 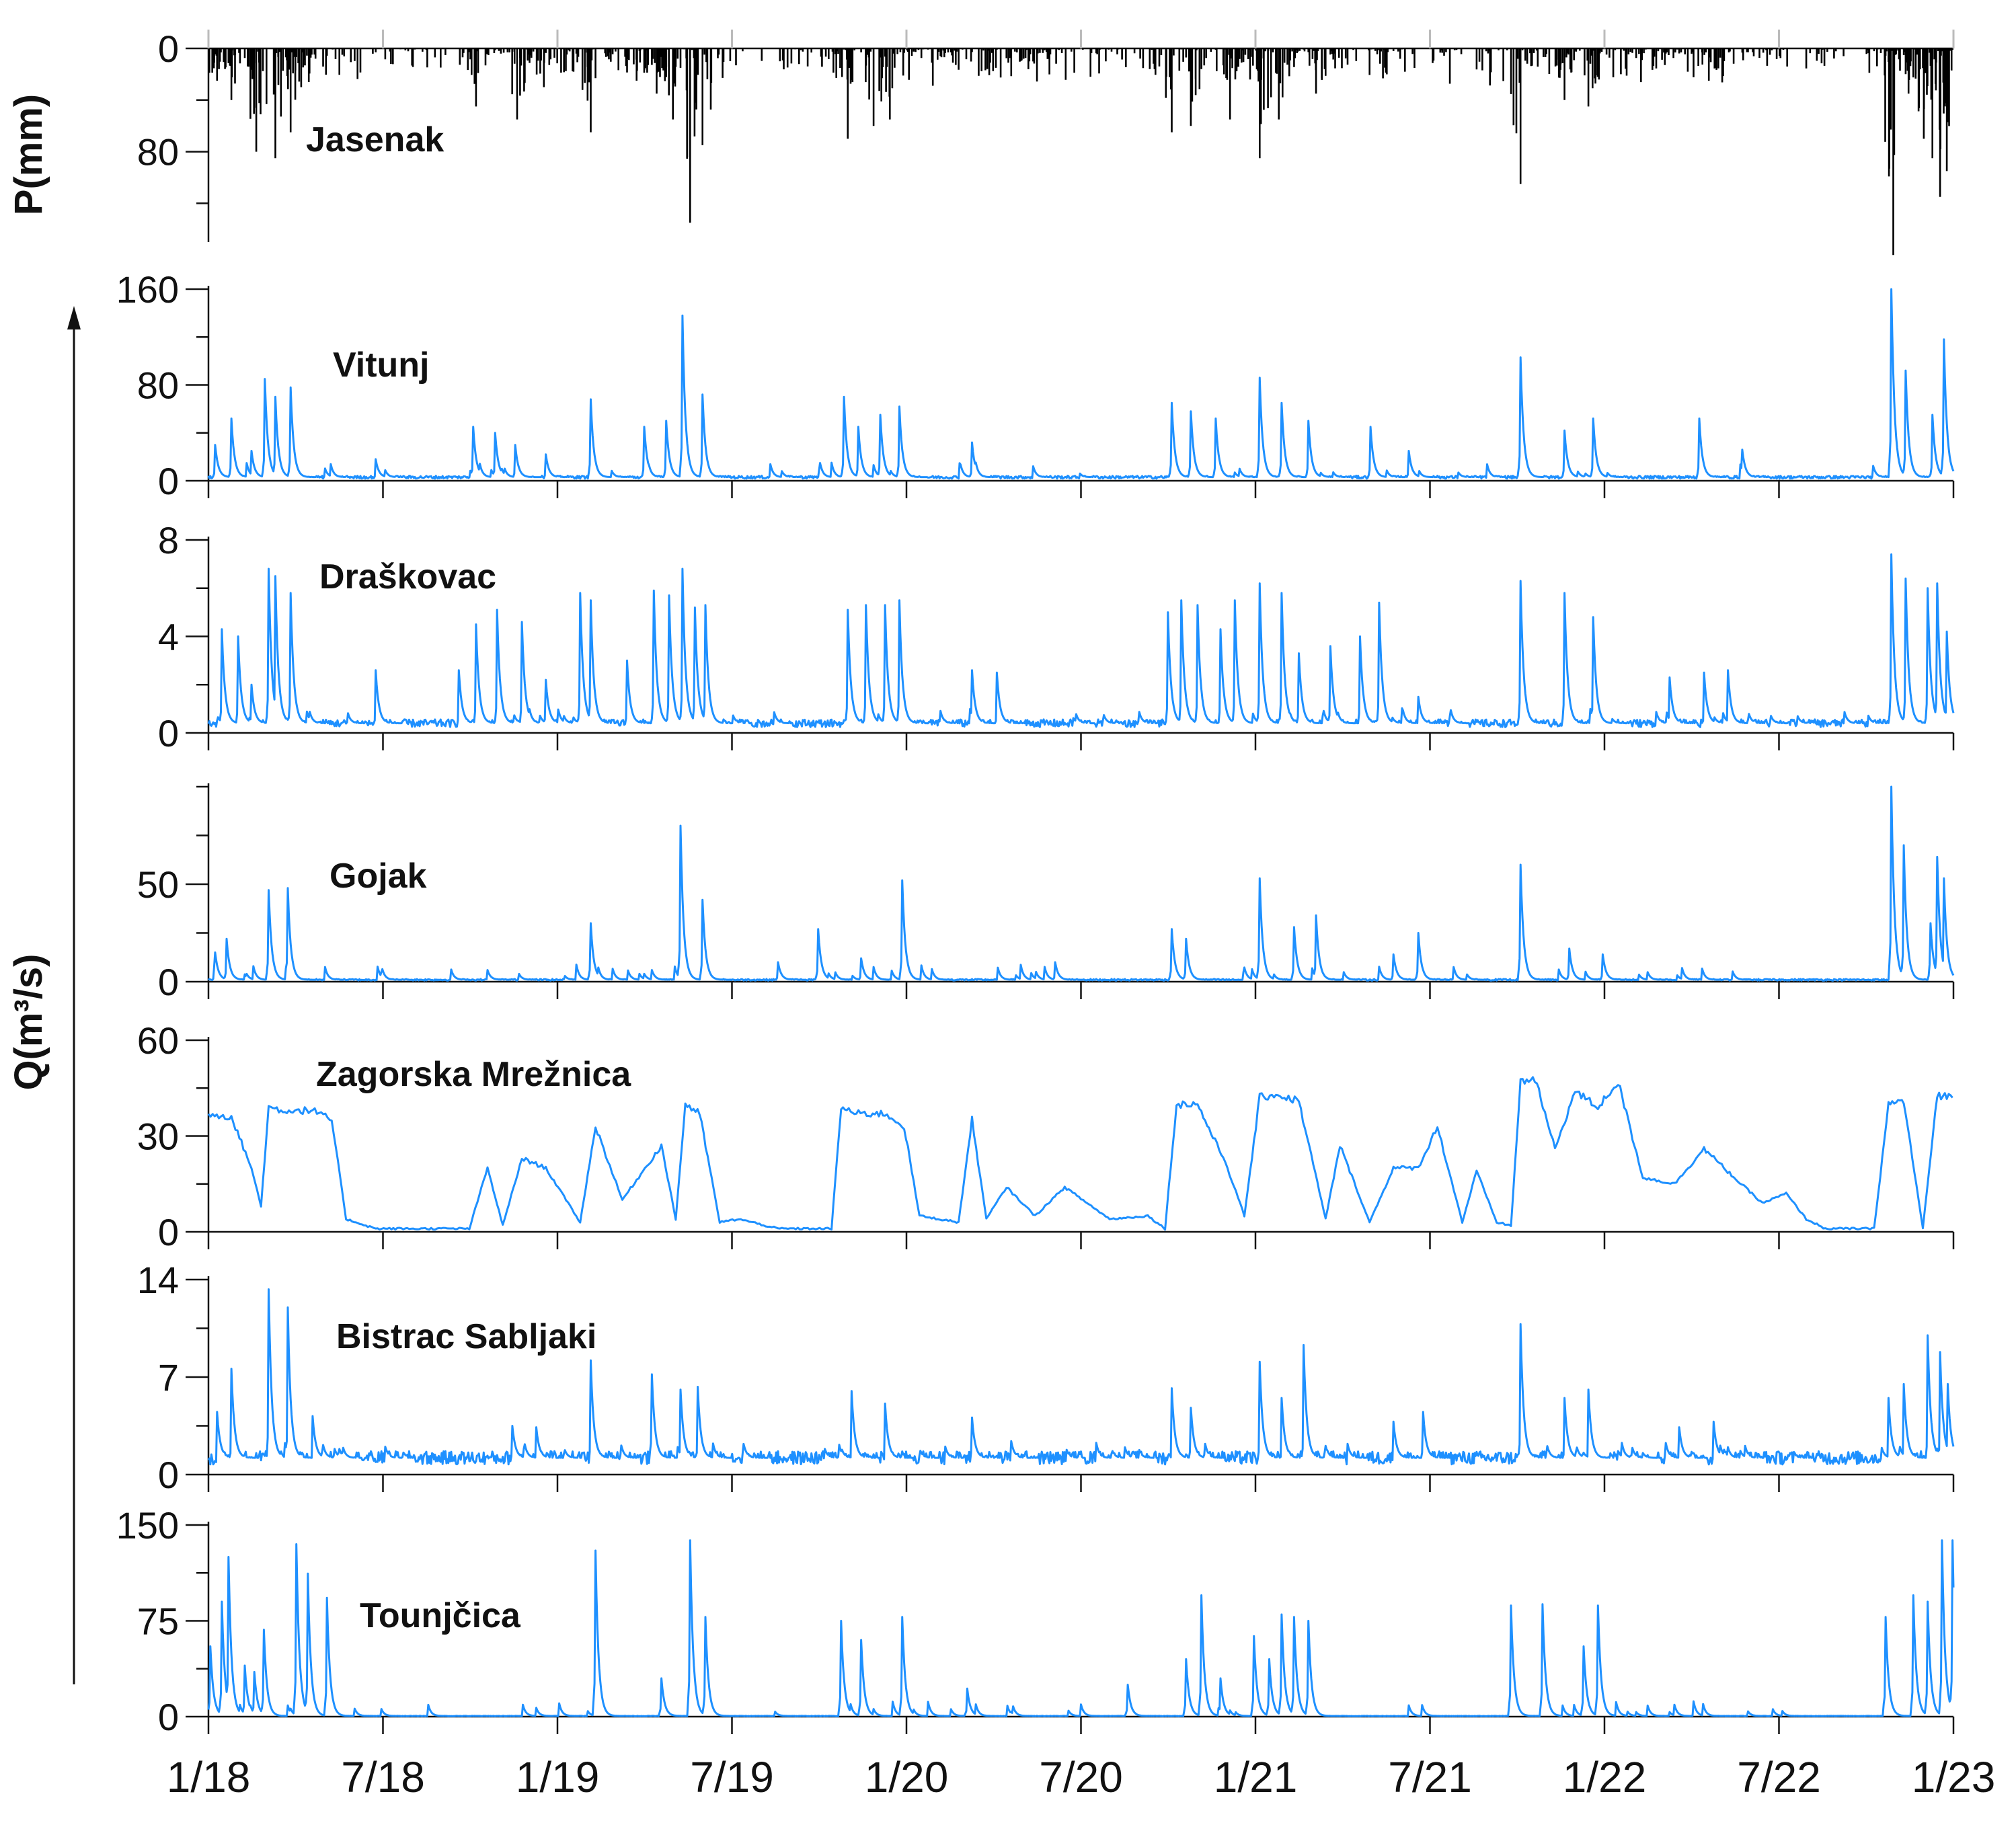 What do you see at coordinates (558, 1777) in the screenshot?
I see `x-tick-label: 1/19` at bounding box center [558, 1777].